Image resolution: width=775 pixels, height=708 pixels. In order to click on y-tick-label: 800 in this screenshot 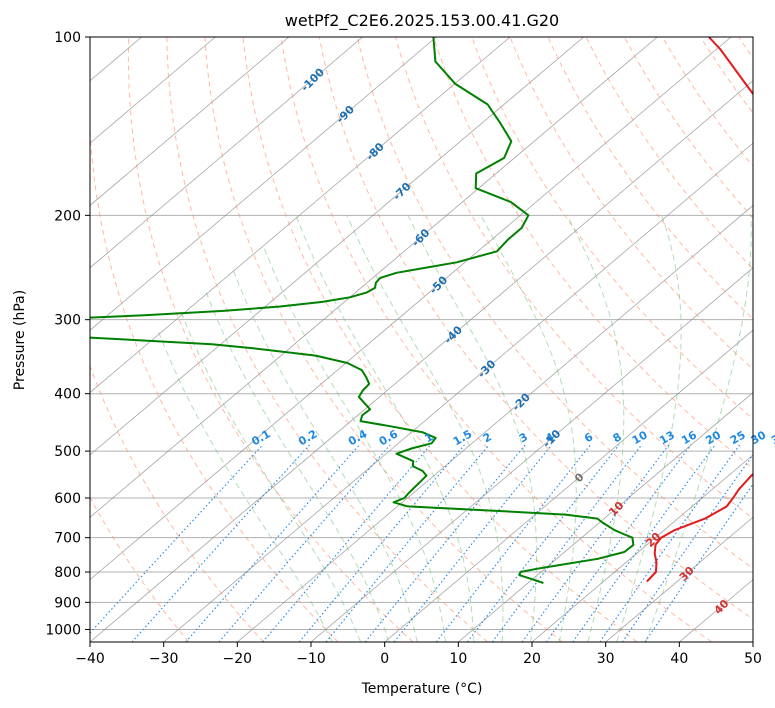, I will do `click(67, 573)`.